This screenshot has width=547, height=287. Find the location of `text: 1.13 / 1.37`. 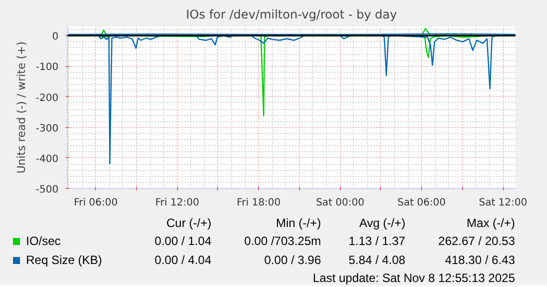

text: 1.13 / 1.37 is located at coordinates (377, 241).